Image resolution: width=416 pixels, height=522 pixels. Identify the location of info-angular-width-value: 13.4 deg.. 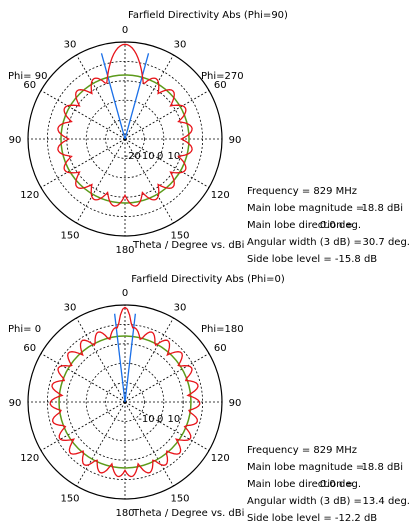
(386, 501).